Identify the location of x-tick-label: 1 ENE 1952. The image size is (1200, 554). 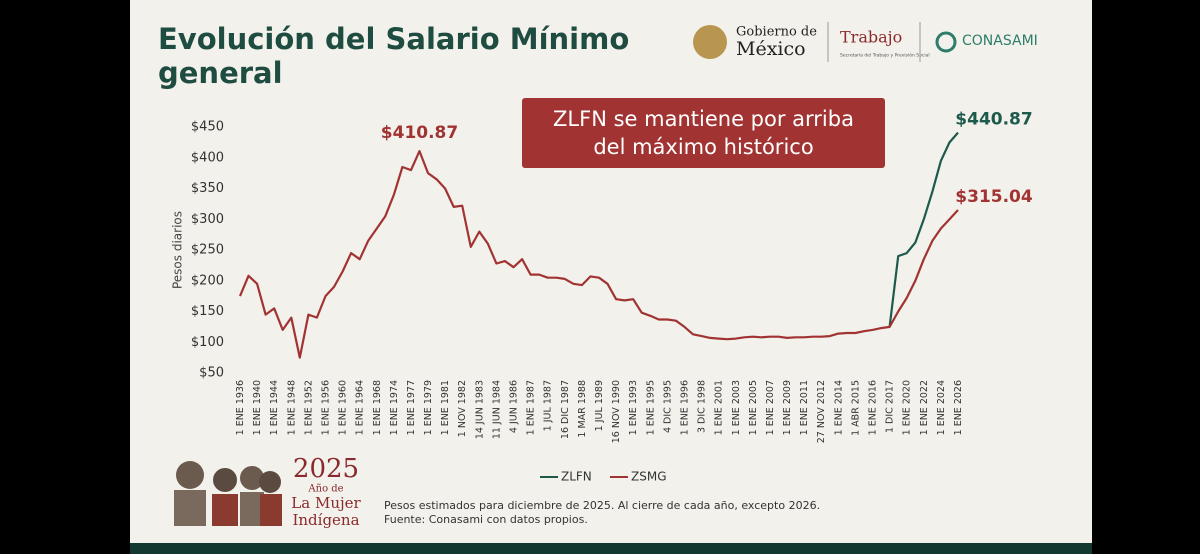
(308, 407).